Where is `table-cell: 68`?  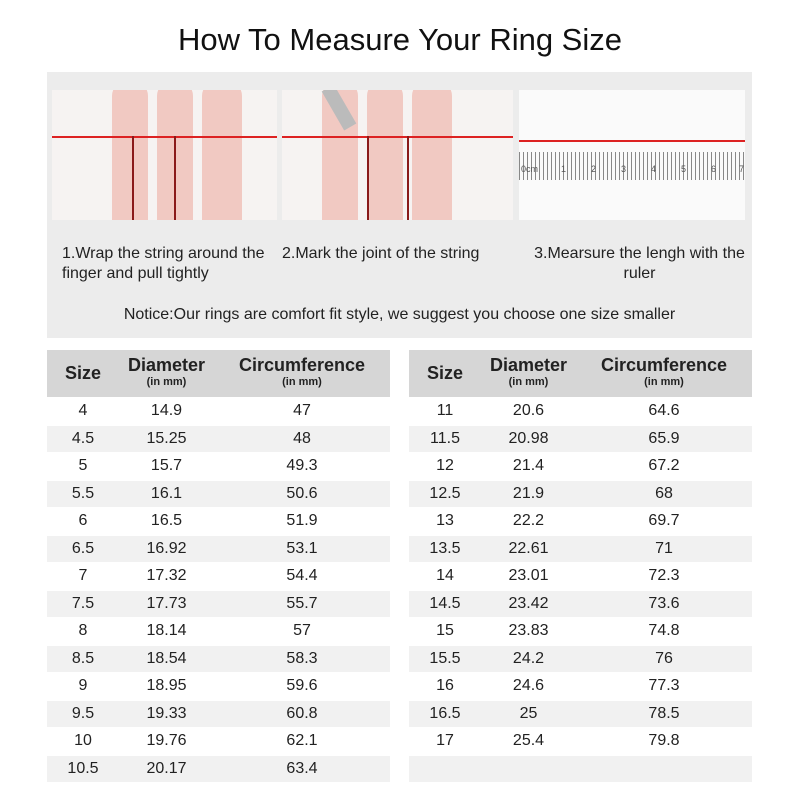
table-cell: 68 is located at coordinates (664, 493).